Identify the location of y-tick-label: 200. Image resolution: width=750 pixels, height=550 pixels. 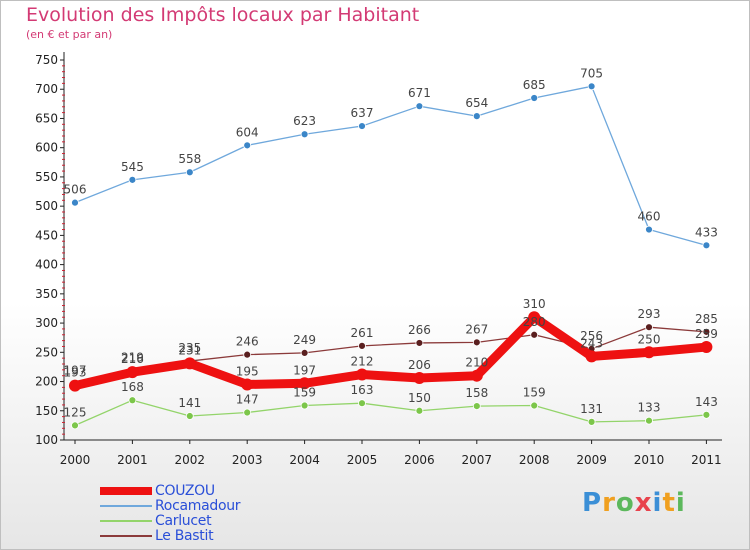
(46, 382).